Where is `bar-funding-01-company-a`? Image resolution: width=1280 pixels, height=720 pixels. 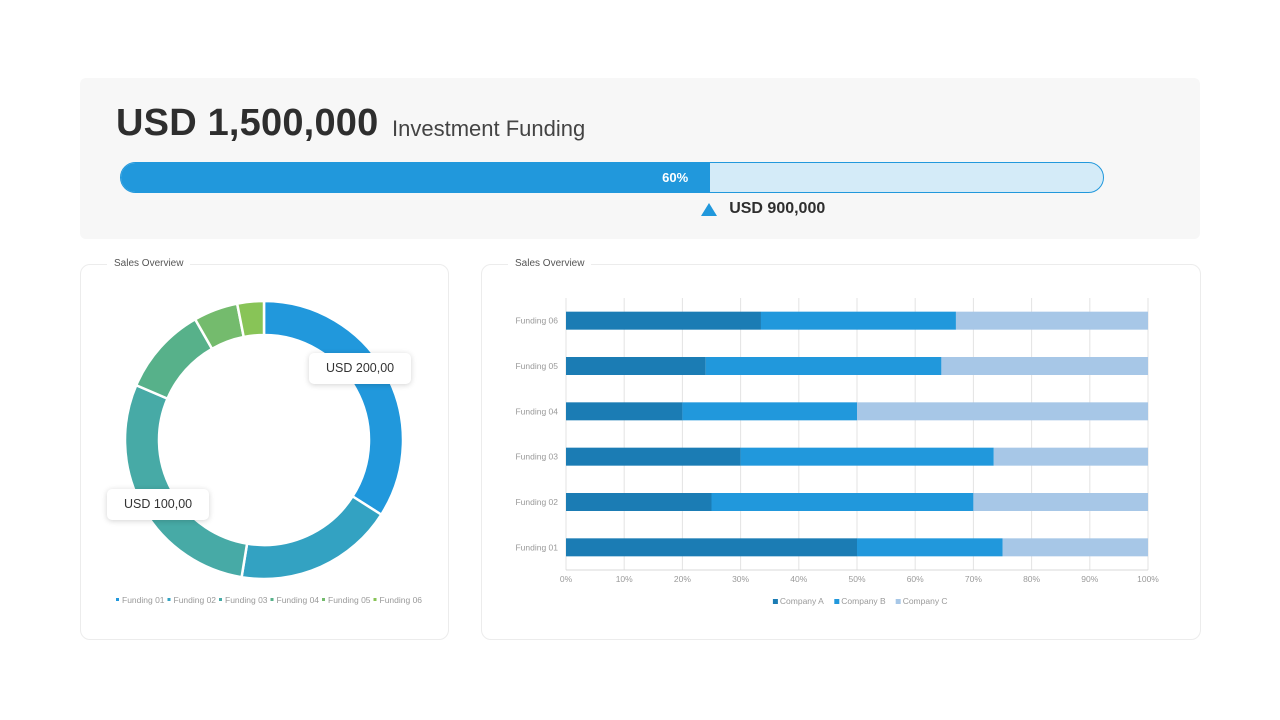
bar-funding-01-company-a is located at coordinates (711, 547).